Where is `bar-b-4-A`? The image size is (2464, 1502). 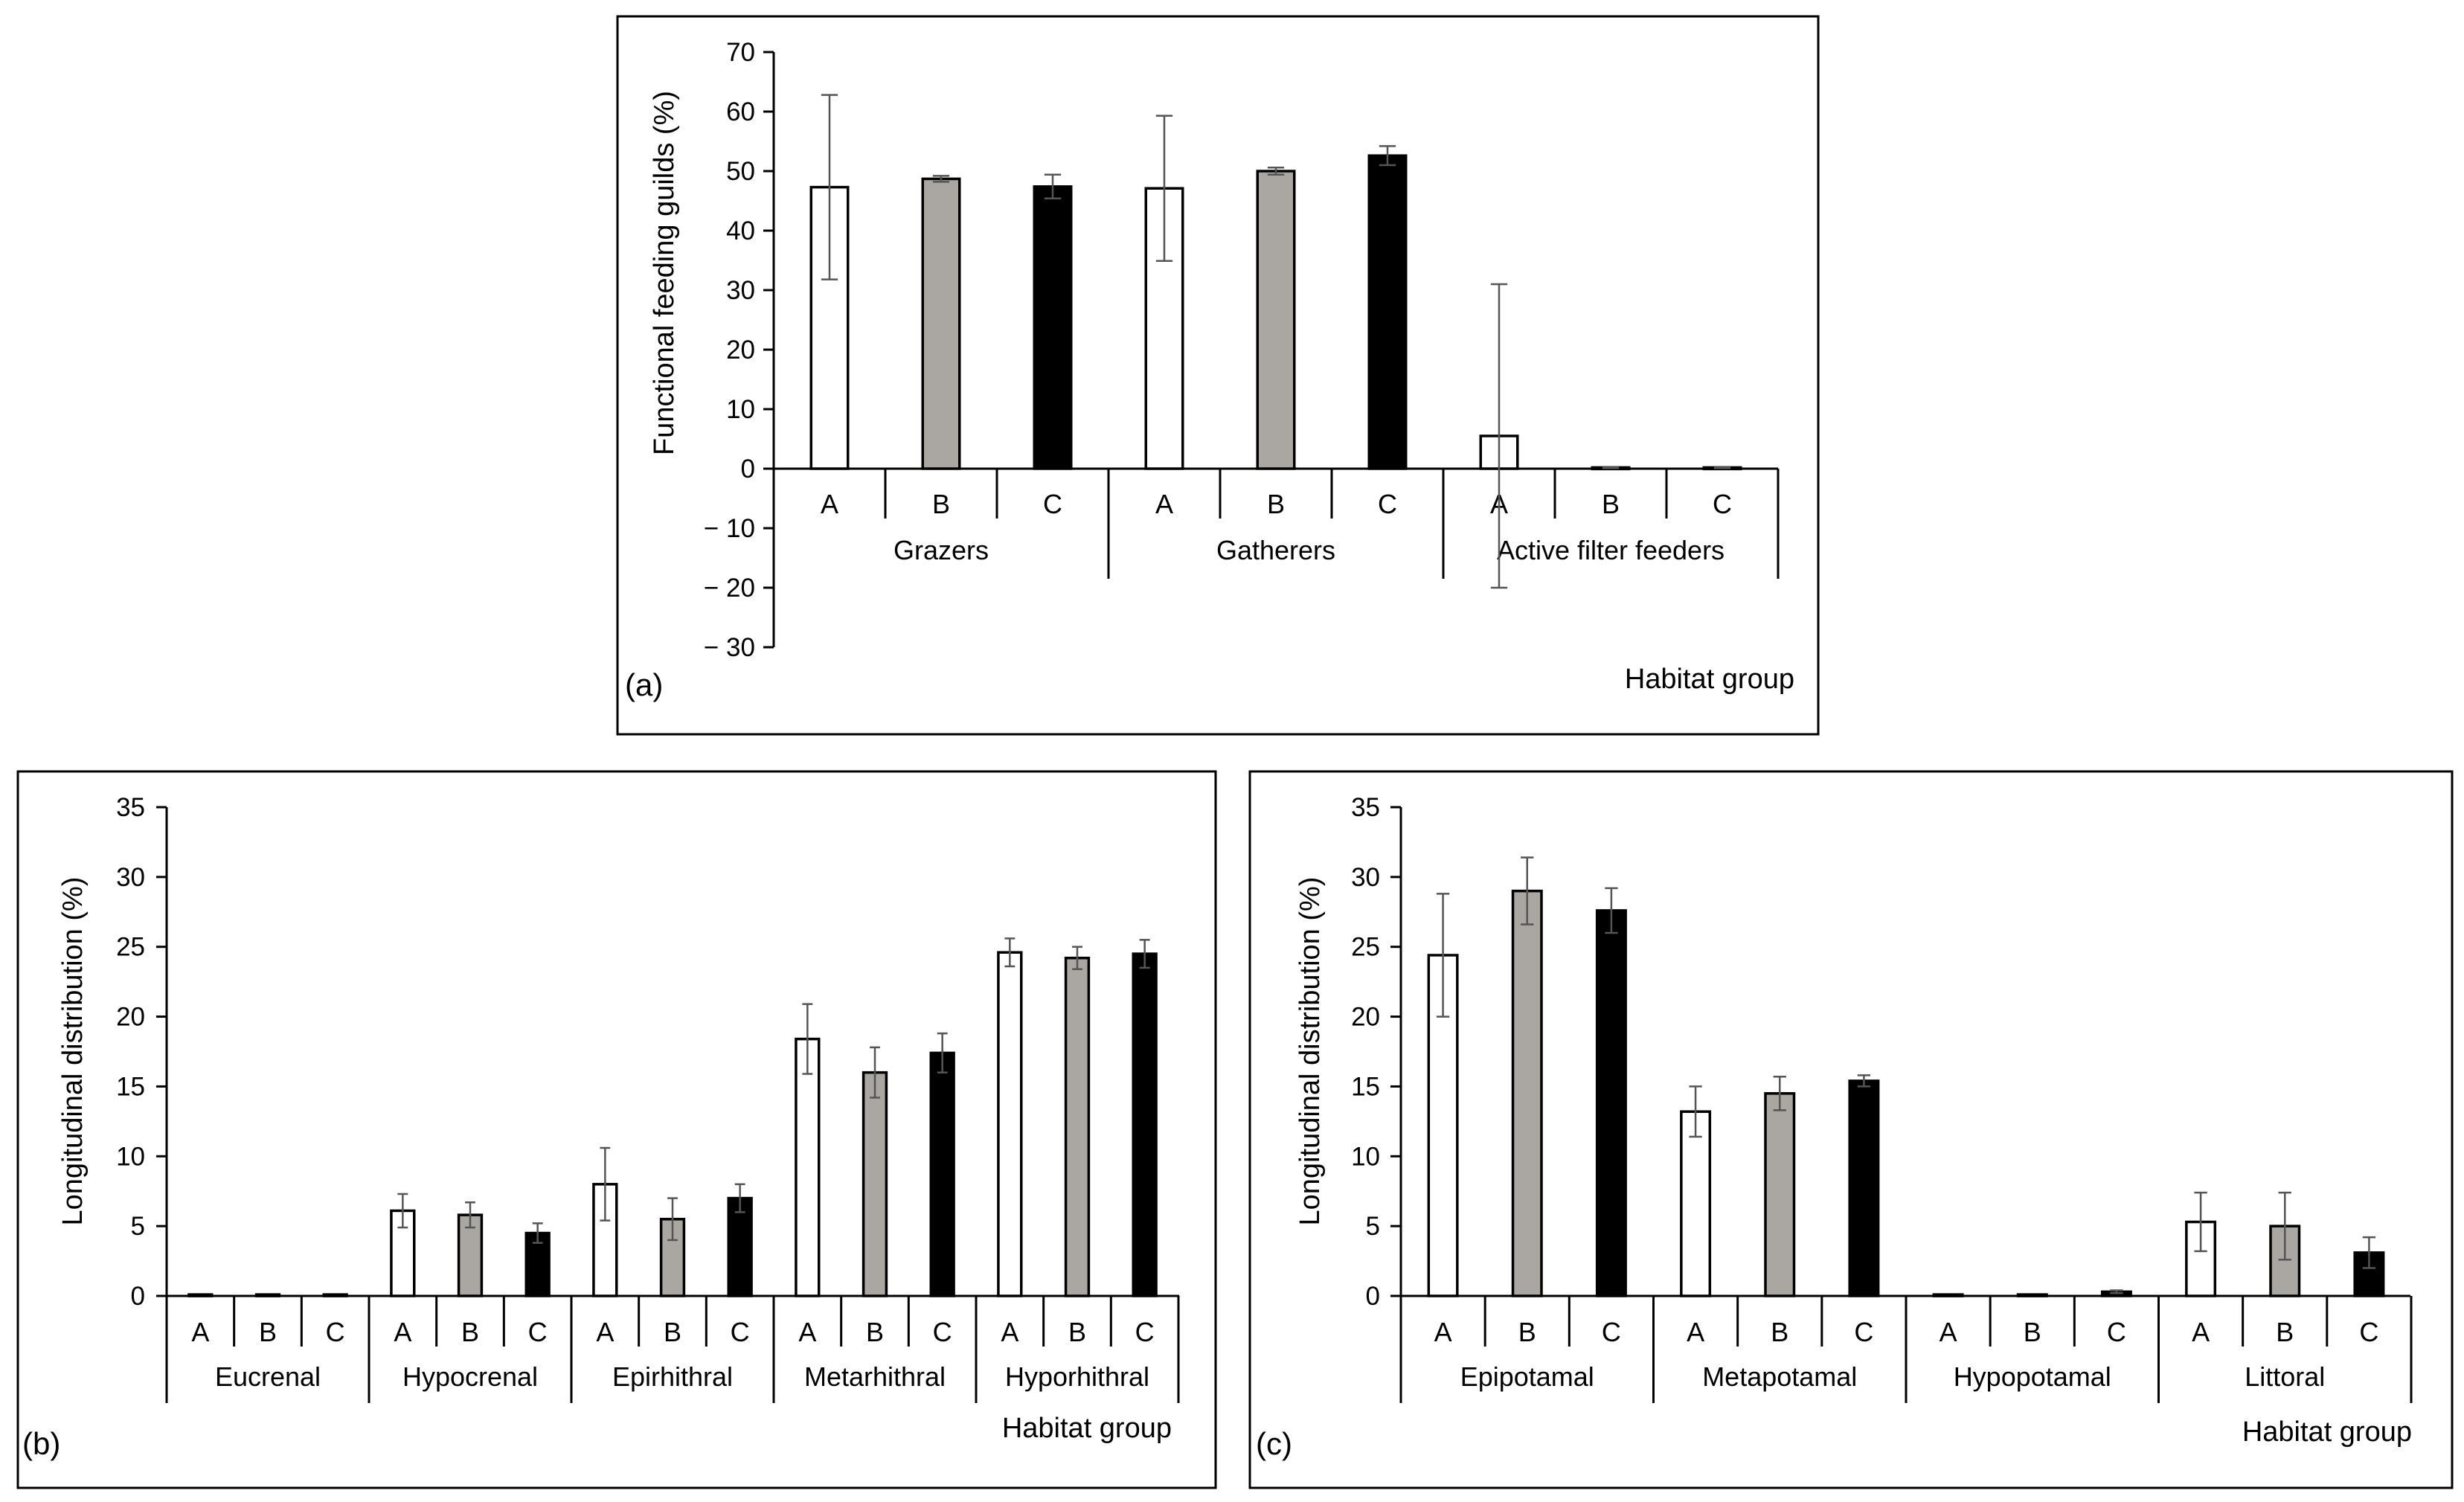
bar-b-4-A is located at coordinates (1010, 1124).